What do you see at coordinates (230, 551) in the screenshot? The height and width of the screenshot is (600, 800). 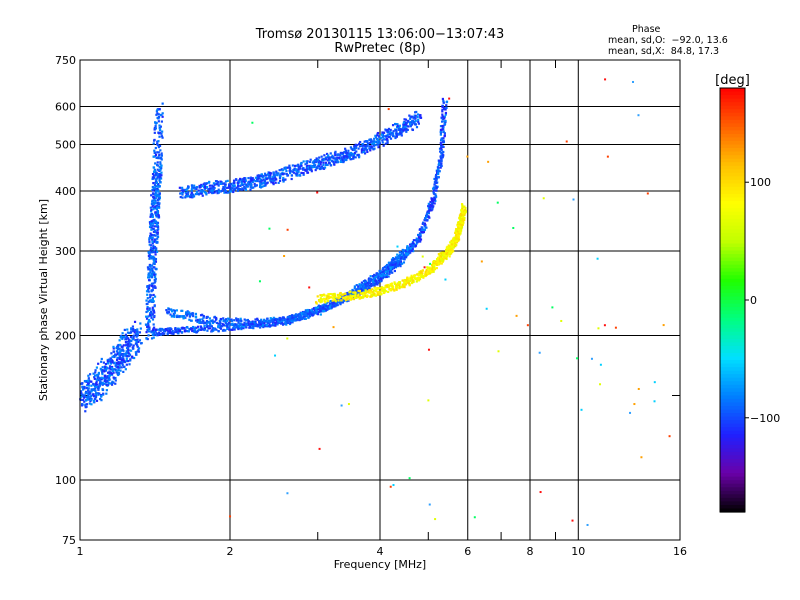 I see `x-tick-label: 2` at bounding box center [230, 551].